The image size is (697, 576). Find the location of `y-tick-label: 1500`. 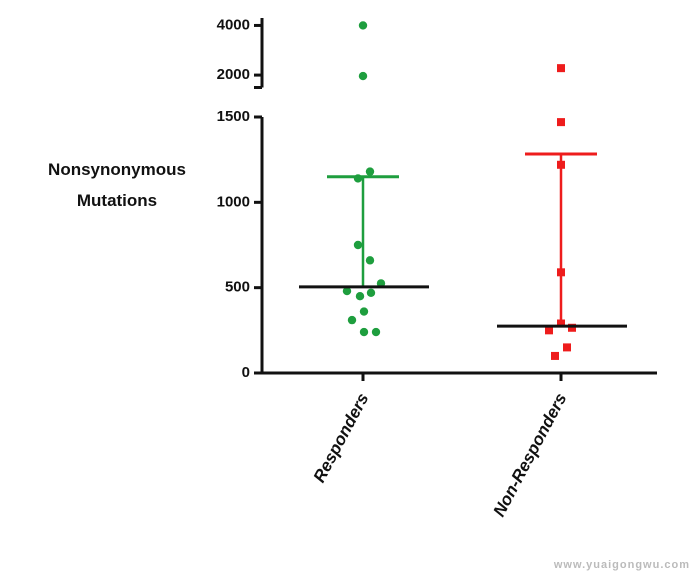

y-tick-label: 1500 is located at coordinates (233, 116).